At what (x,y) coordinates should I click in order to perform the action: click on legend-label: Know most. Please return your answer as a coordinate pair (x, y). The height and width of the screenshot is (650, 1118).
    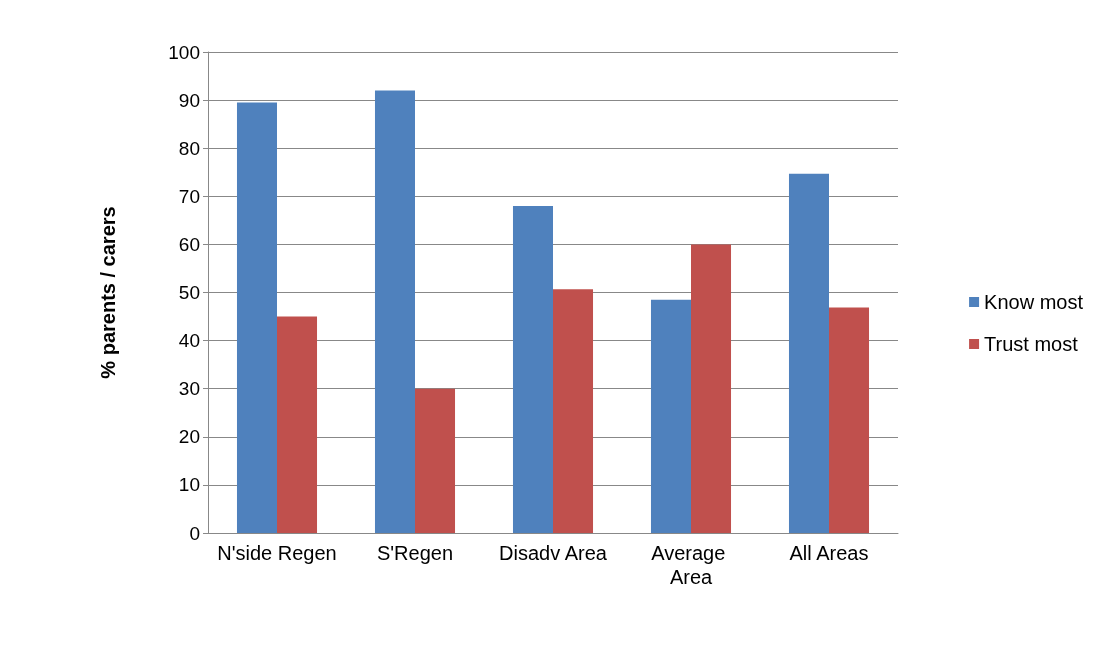
    Looking at the image, I should click on (1034, 302).